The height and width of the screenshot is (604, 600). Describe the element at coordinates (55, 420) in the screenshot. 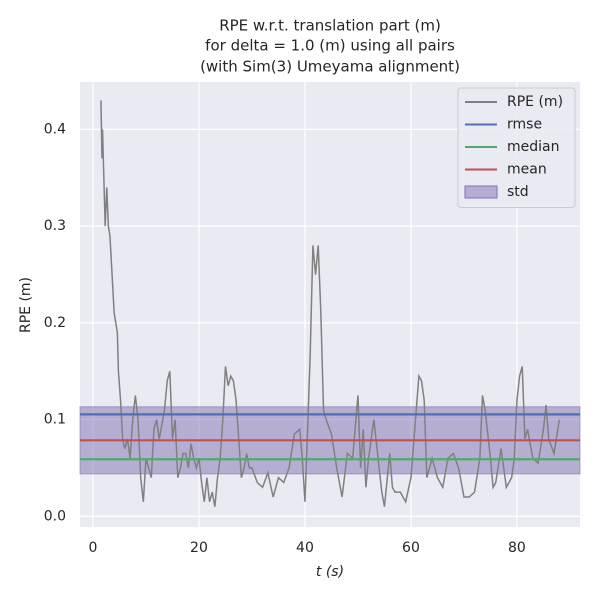

I see `y-tick-label: 0.1` at that location.